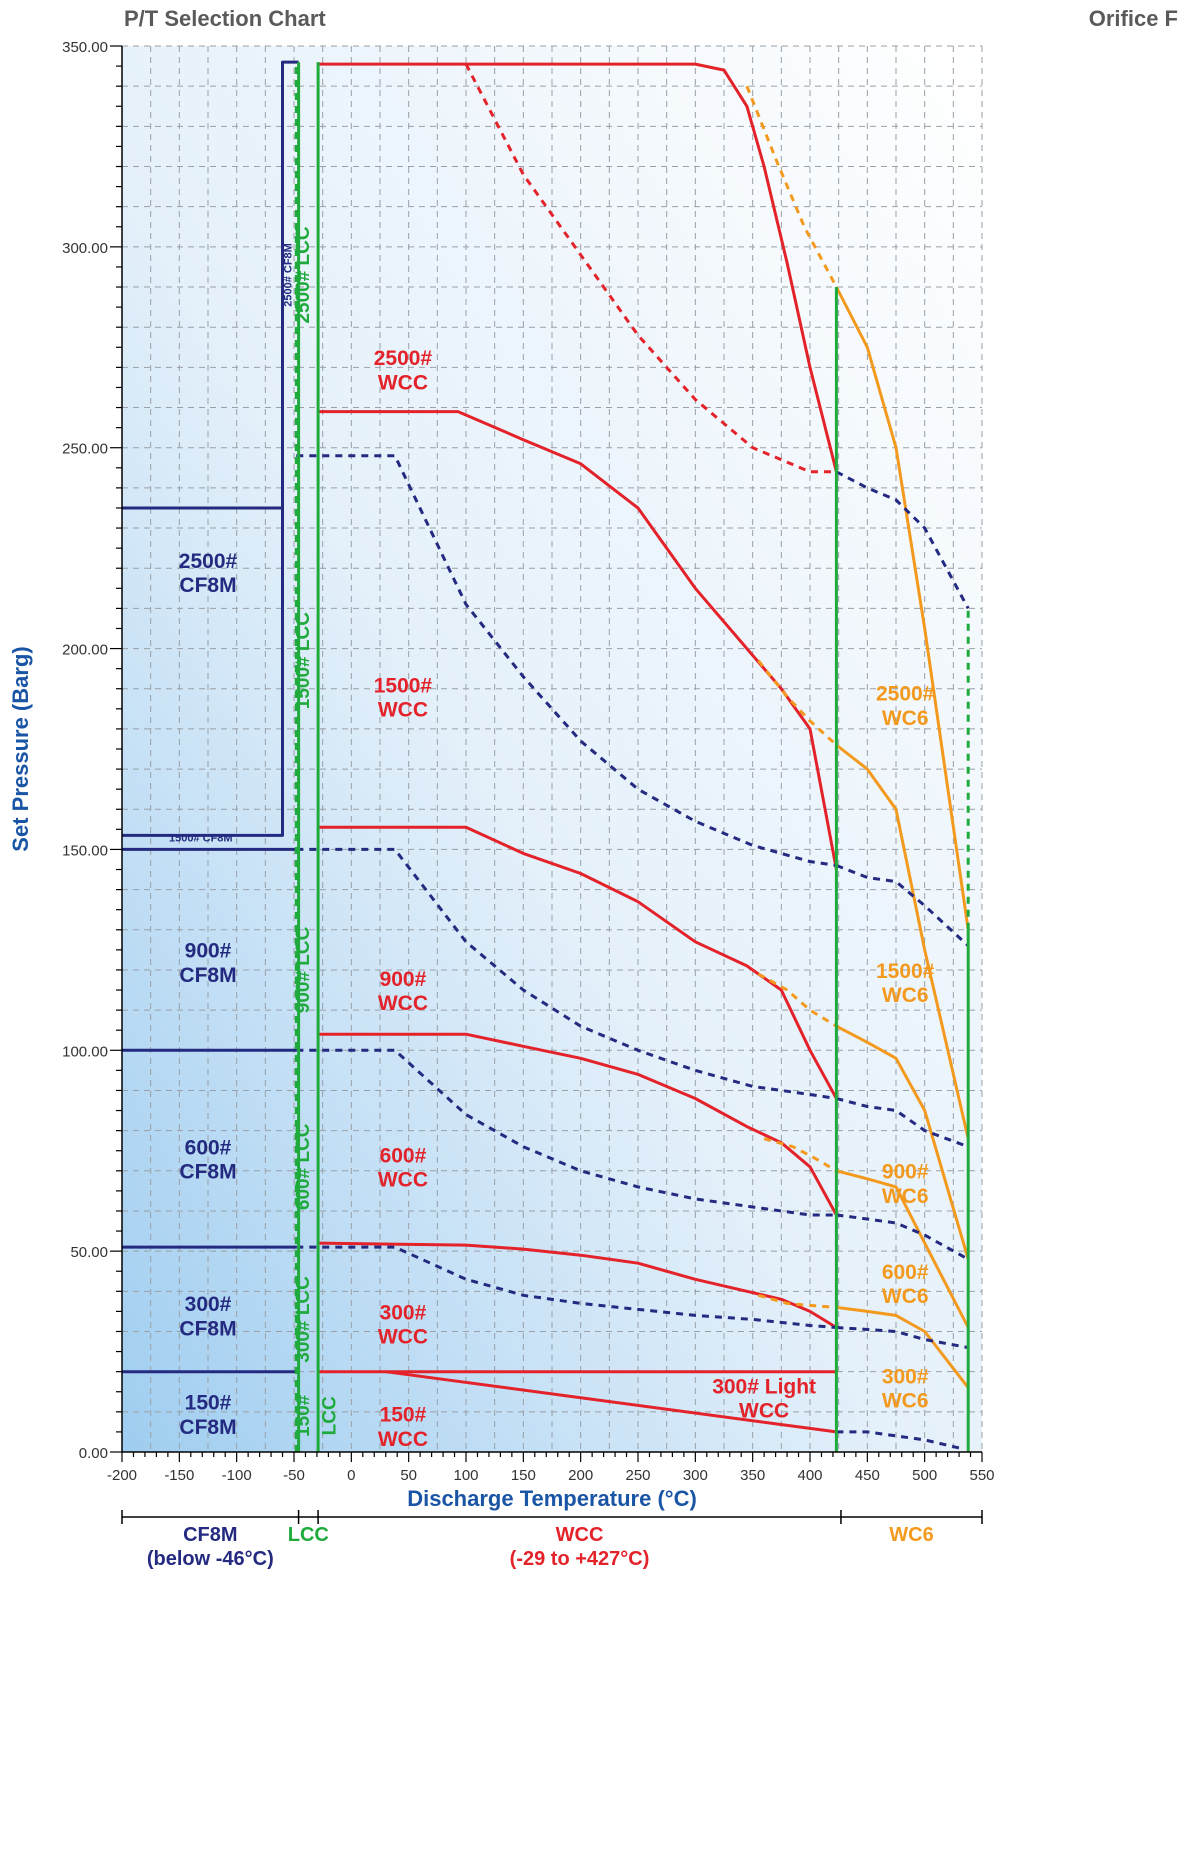 Image resolution: width=1186 pixels, height=1862 pixels. Describe the element at coordinates (552, 1498) in the screenshot. I see `x-axis-title: Discharge Temperature (°C)` at that location.